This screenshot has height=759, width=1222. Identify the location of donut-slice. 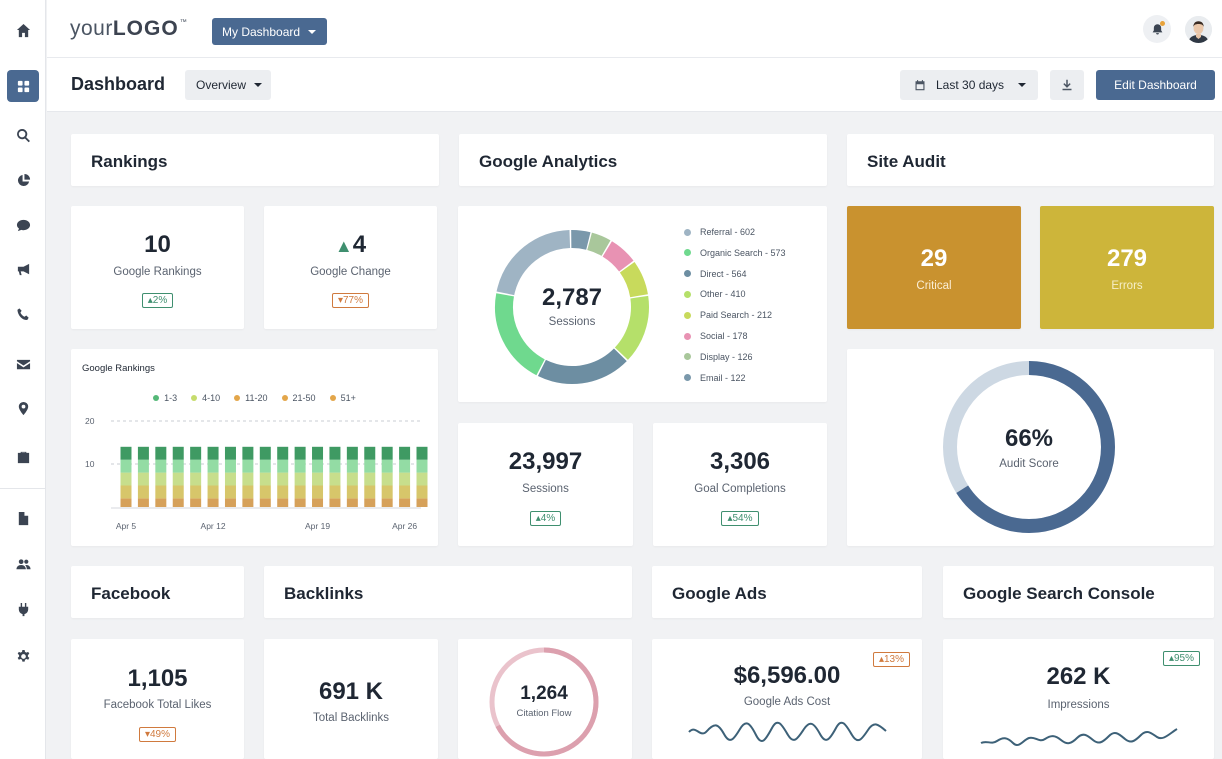
(572, 307).